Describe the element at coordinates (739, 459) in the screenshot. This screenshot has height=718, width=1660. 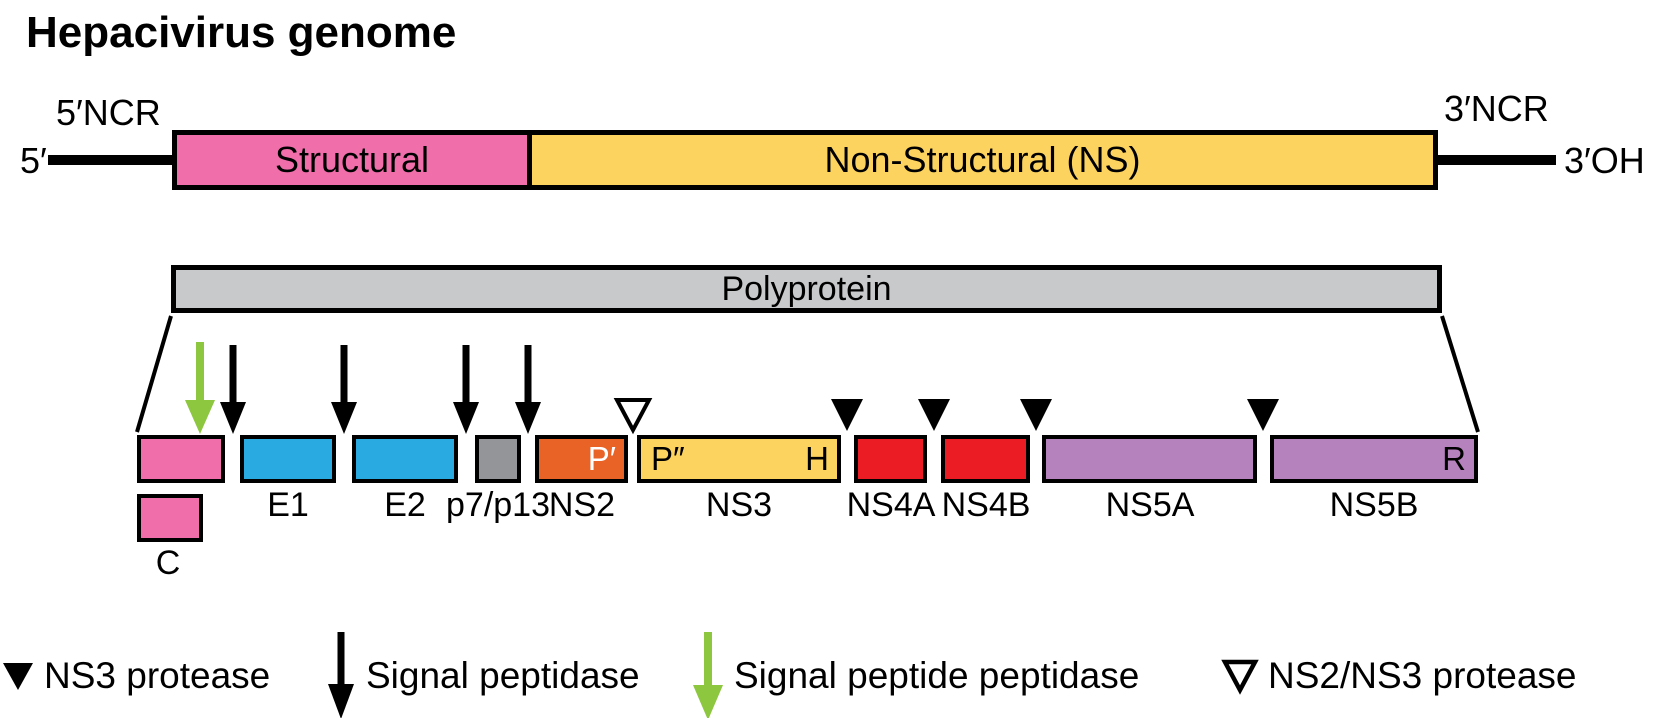
I see `product-box-ns3: P″ H` at that location.